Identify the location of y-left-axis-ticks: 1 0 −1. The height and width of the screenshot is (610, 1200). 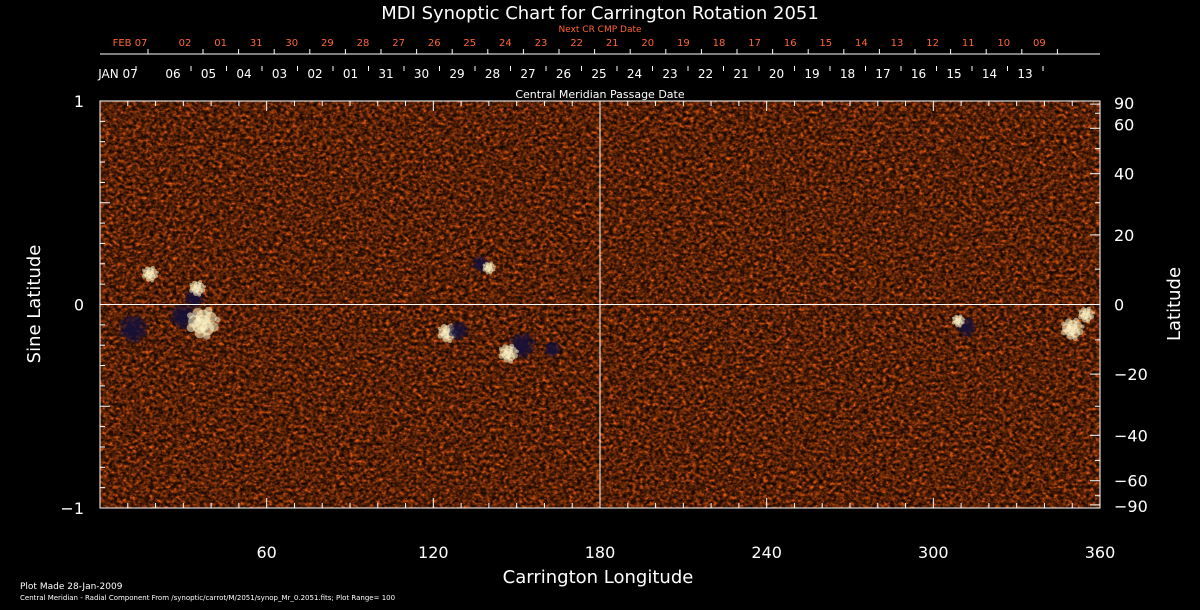
(85, 305).